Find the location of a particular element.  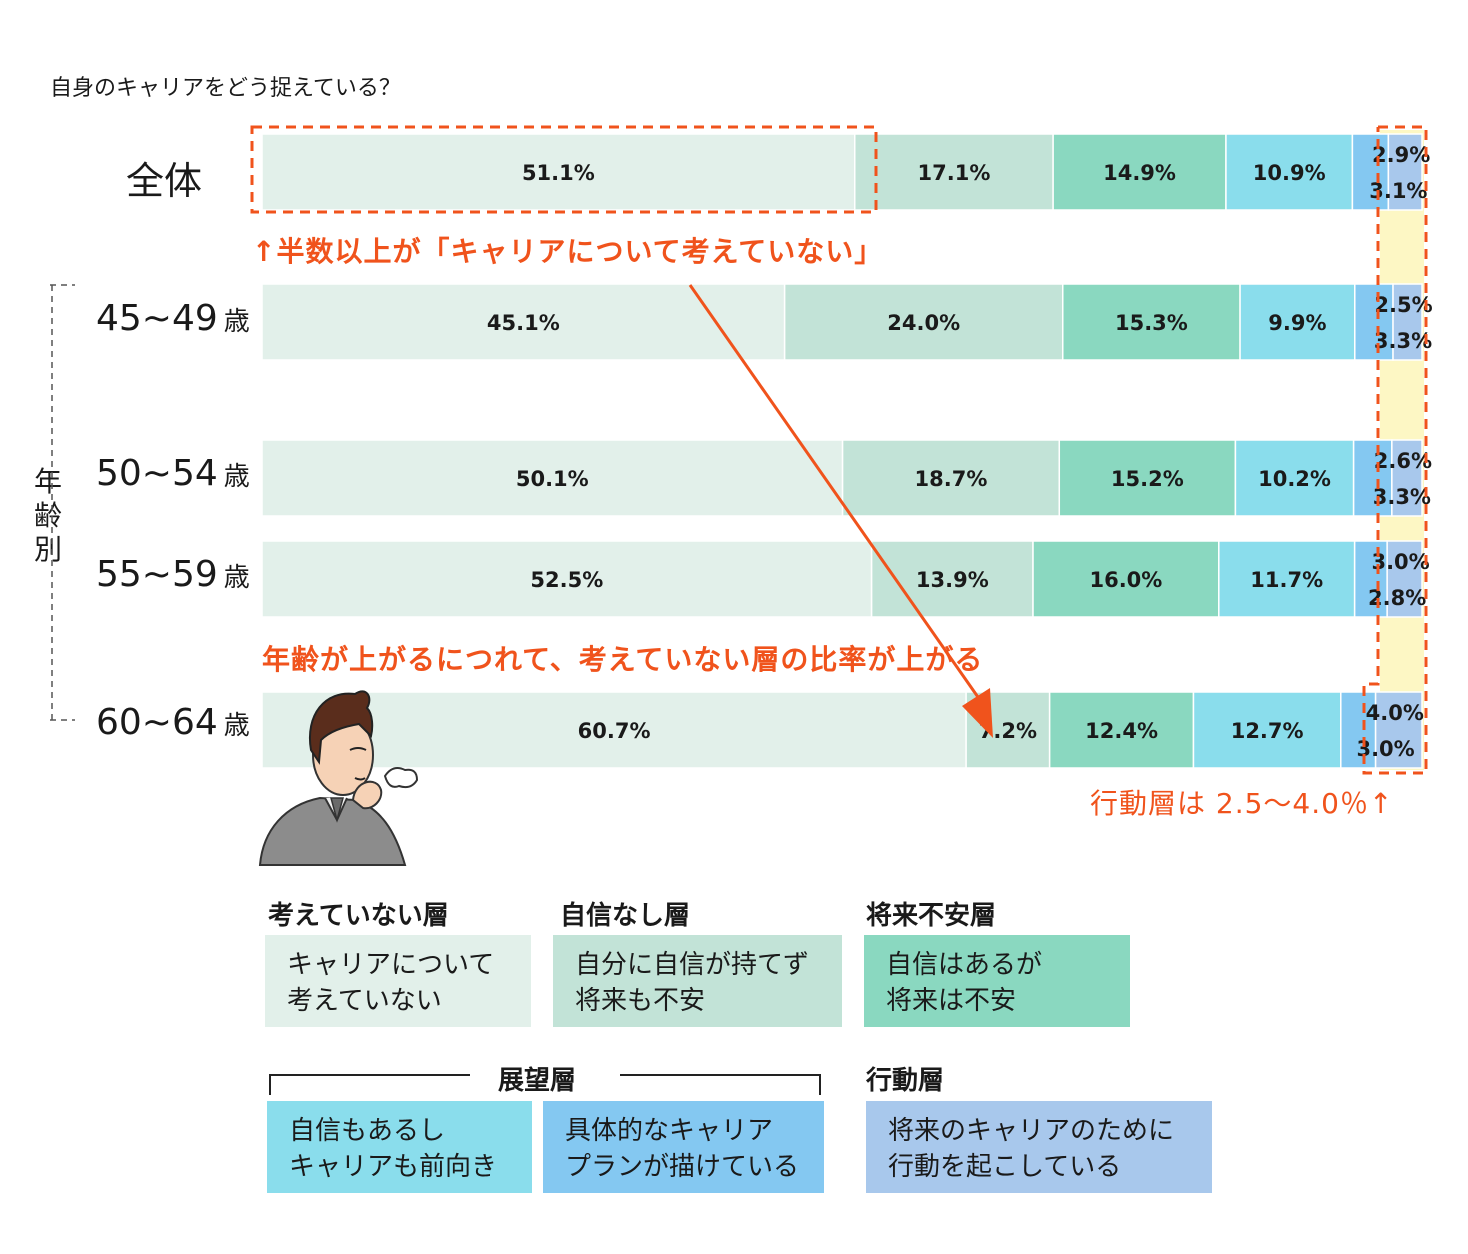

data-label-not-thinking: 50.1% is located at coordinates (552, 479).